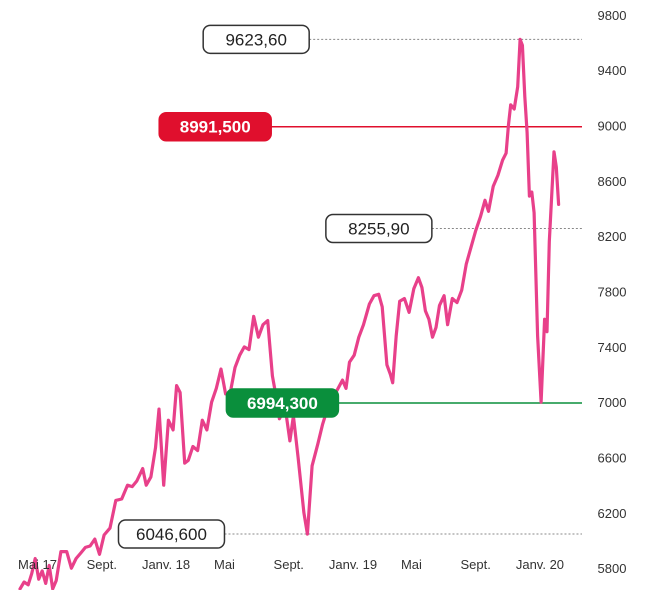  I want to click on y-tick-label: 5800, so click(612, 568).